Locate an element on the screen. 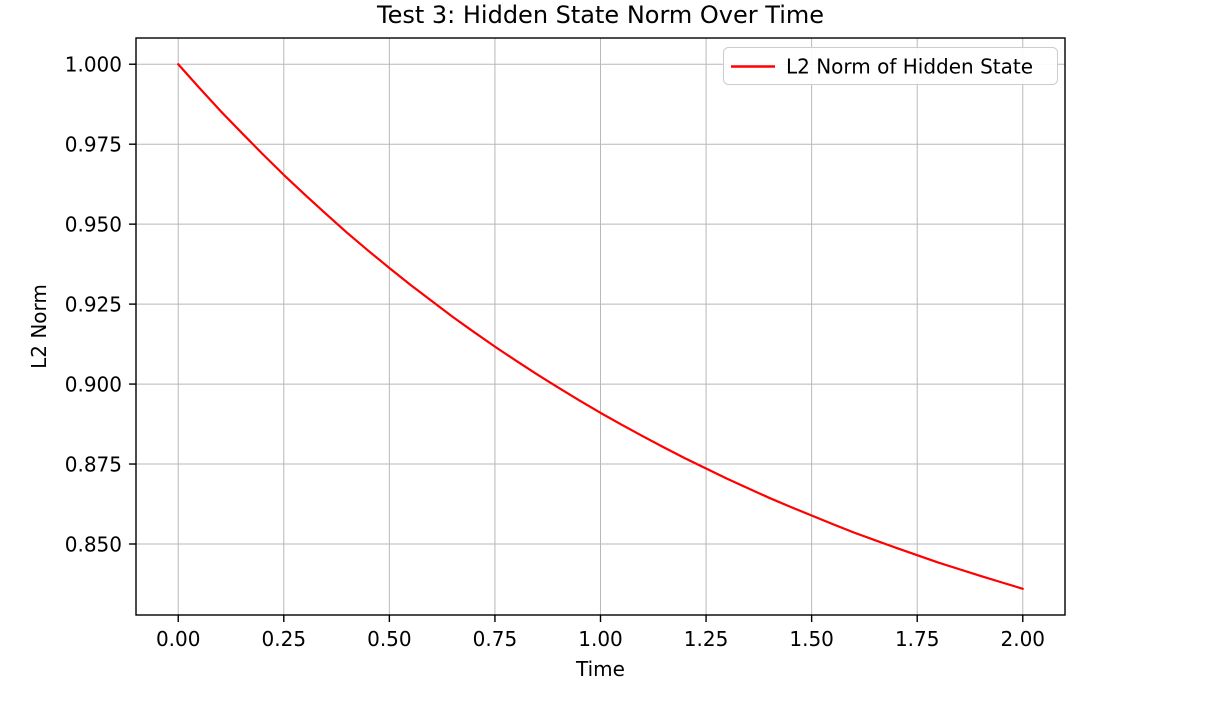 This screenshot has width=1206, height=710. y-tick-label: 0.875 is located at coordinates (93, 465).